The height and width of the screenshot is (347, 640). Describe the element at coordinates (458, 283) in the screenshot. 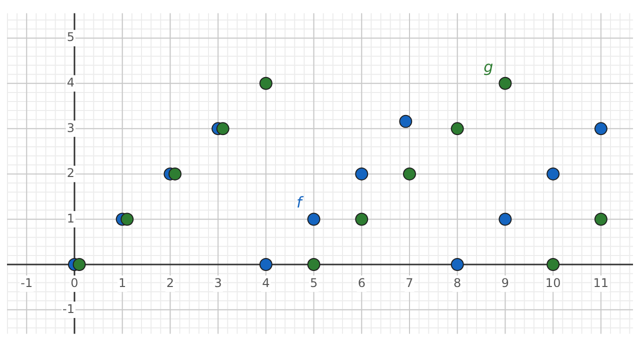

I see `x-tick-label: 8` at that location.